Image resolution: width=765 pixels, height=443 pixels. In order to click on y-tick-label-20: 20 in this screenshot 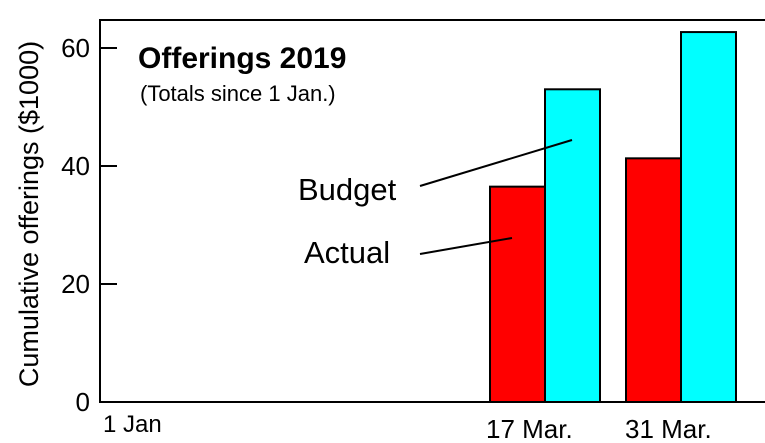, I will do `click(75, 284)`.